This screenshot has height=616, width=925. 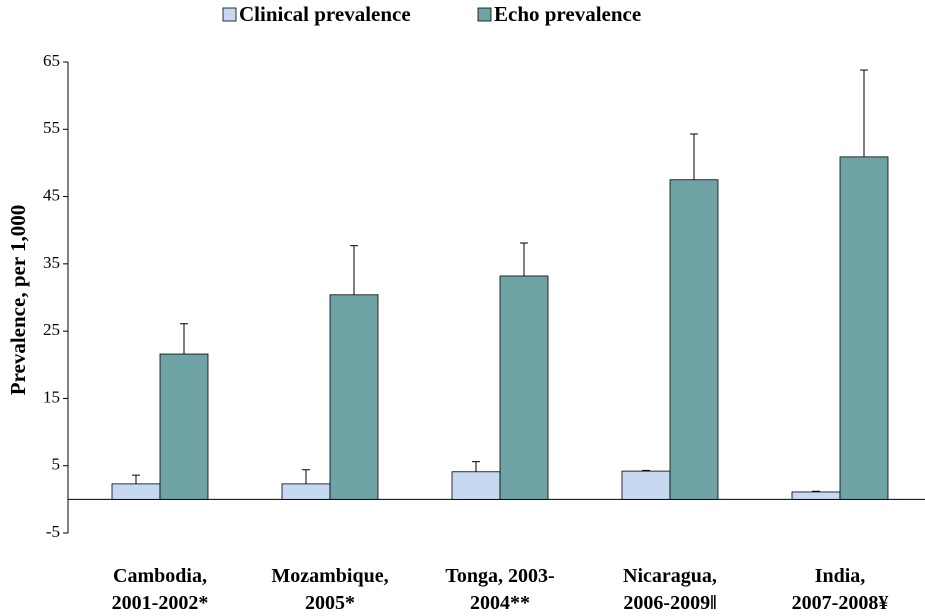 What do you see at coordinates (325, 14) in the screenshot?
I see `legend-label: Clinical prevalence` at bounding box center [325, 14].